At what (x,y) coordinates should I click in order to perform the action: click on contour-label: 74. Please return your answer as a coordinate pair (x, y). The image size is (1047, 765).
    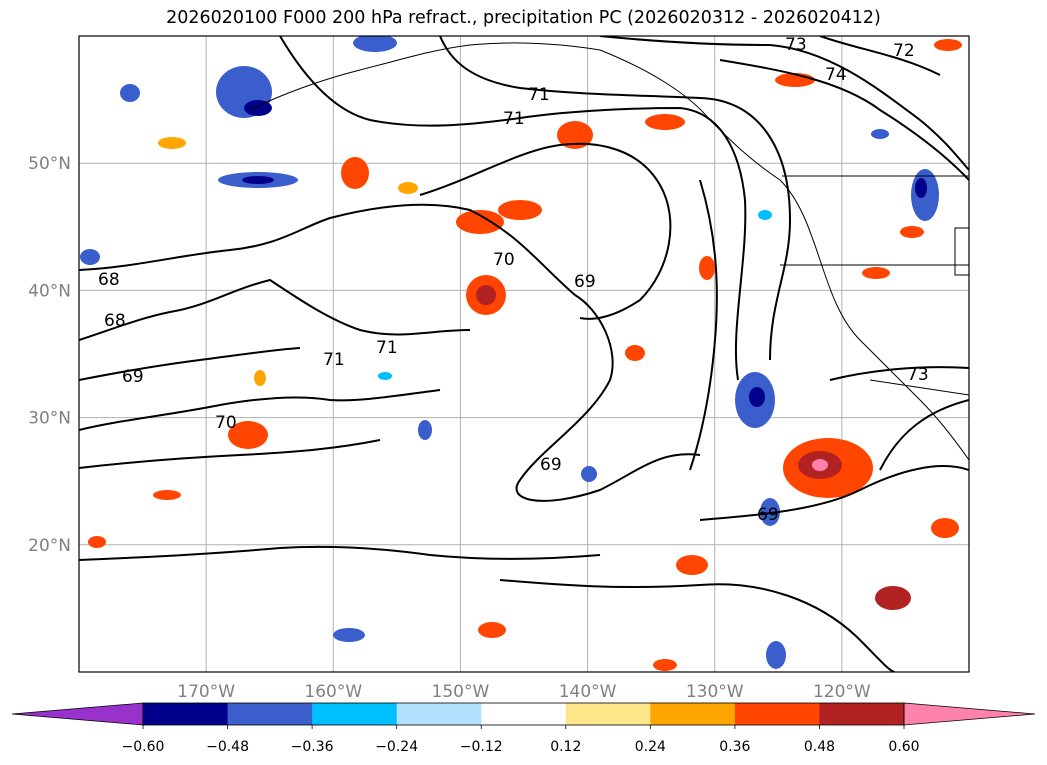
    Looking at the image, I should click on (836, 75).